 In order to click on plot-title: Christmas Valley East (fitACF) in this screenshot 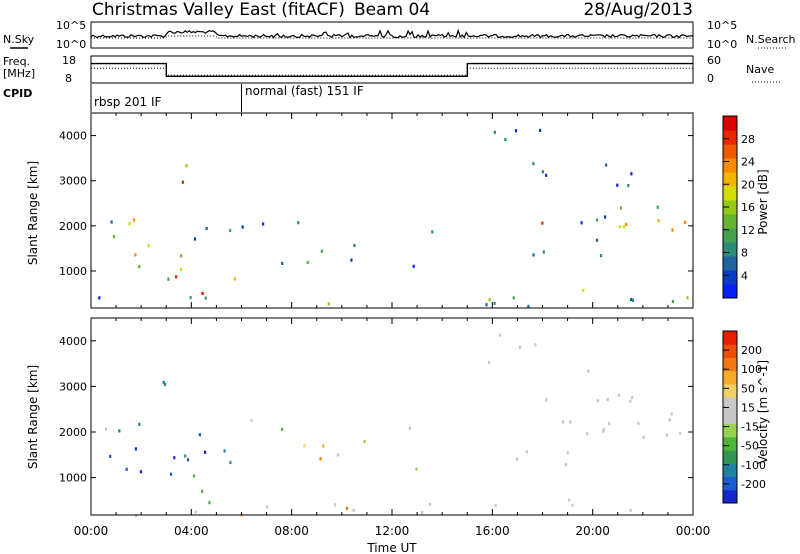, I will do `click(218, 10)`.